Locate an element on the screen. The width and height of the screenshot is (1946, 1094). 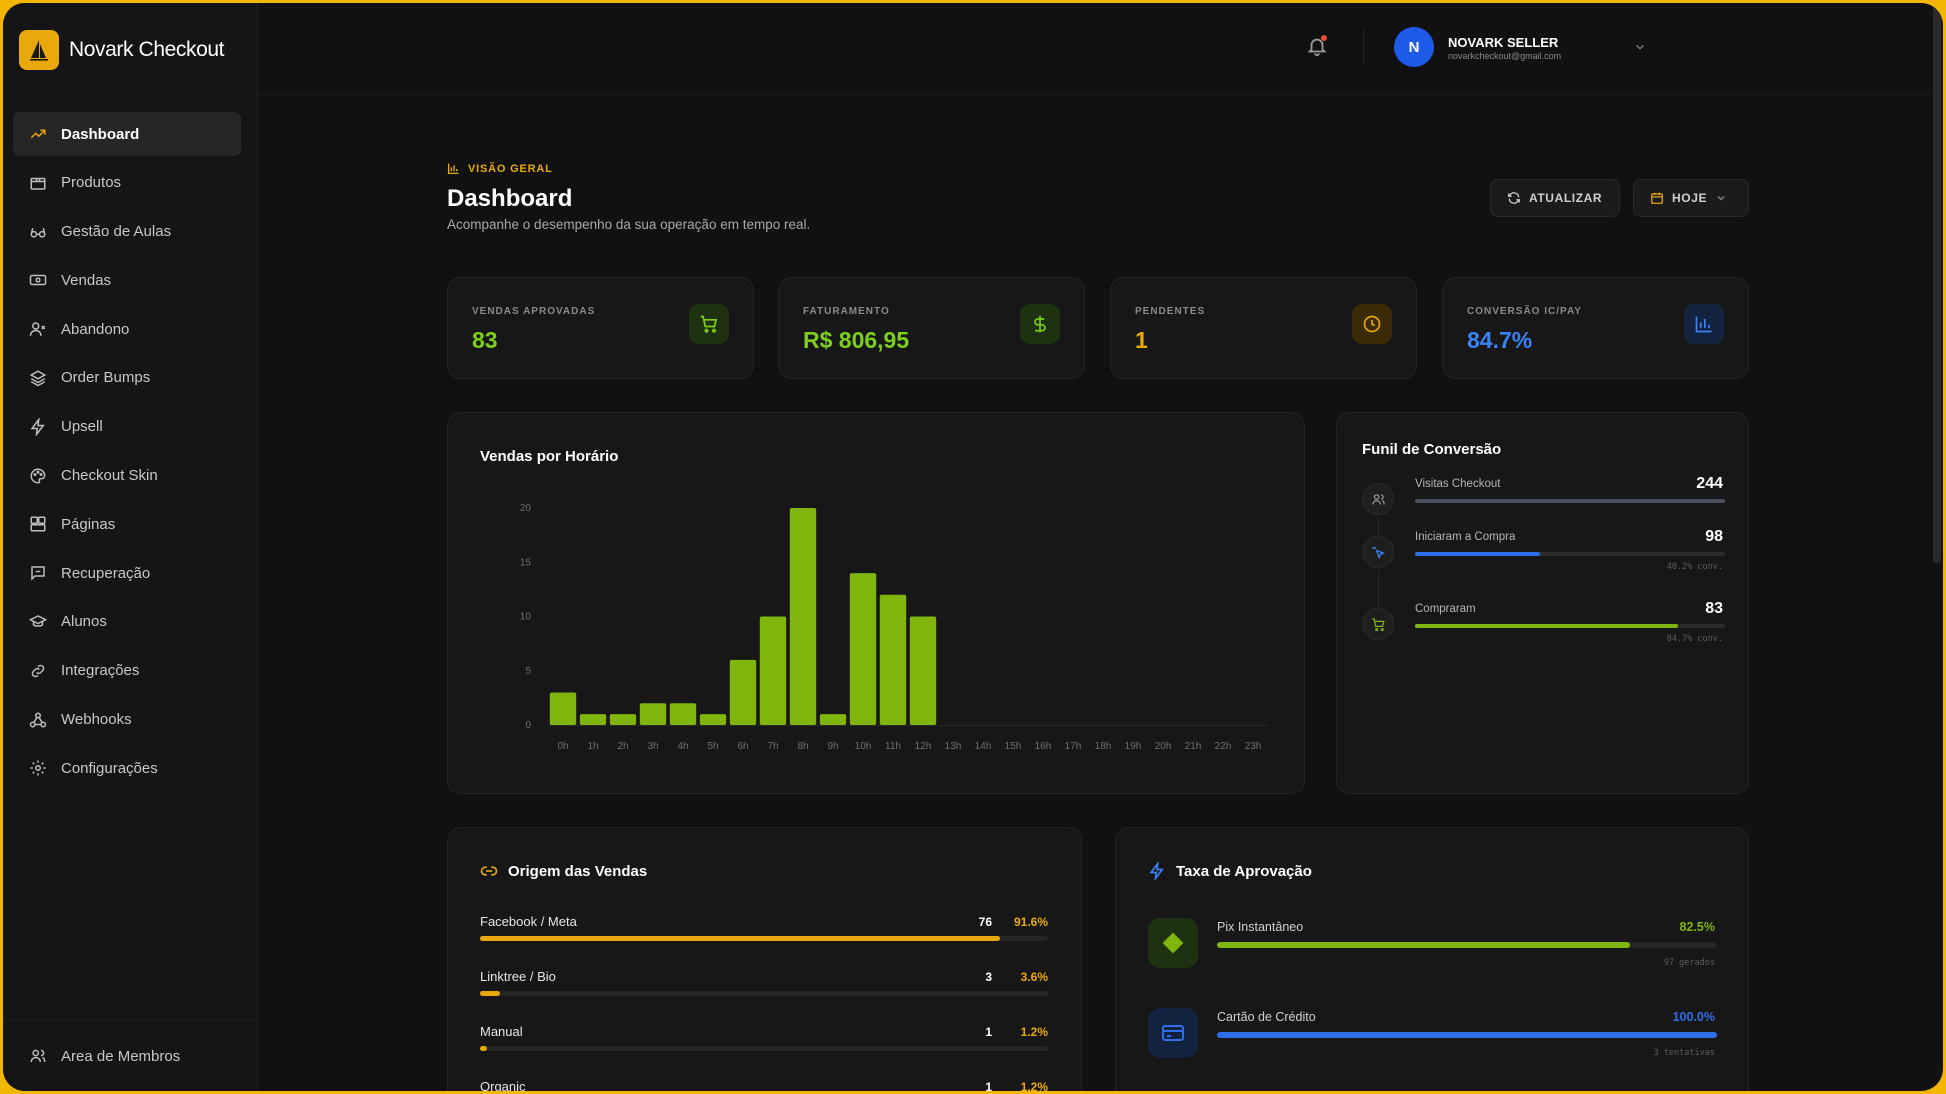
notification-dot is located at coordinates (1324, 38).